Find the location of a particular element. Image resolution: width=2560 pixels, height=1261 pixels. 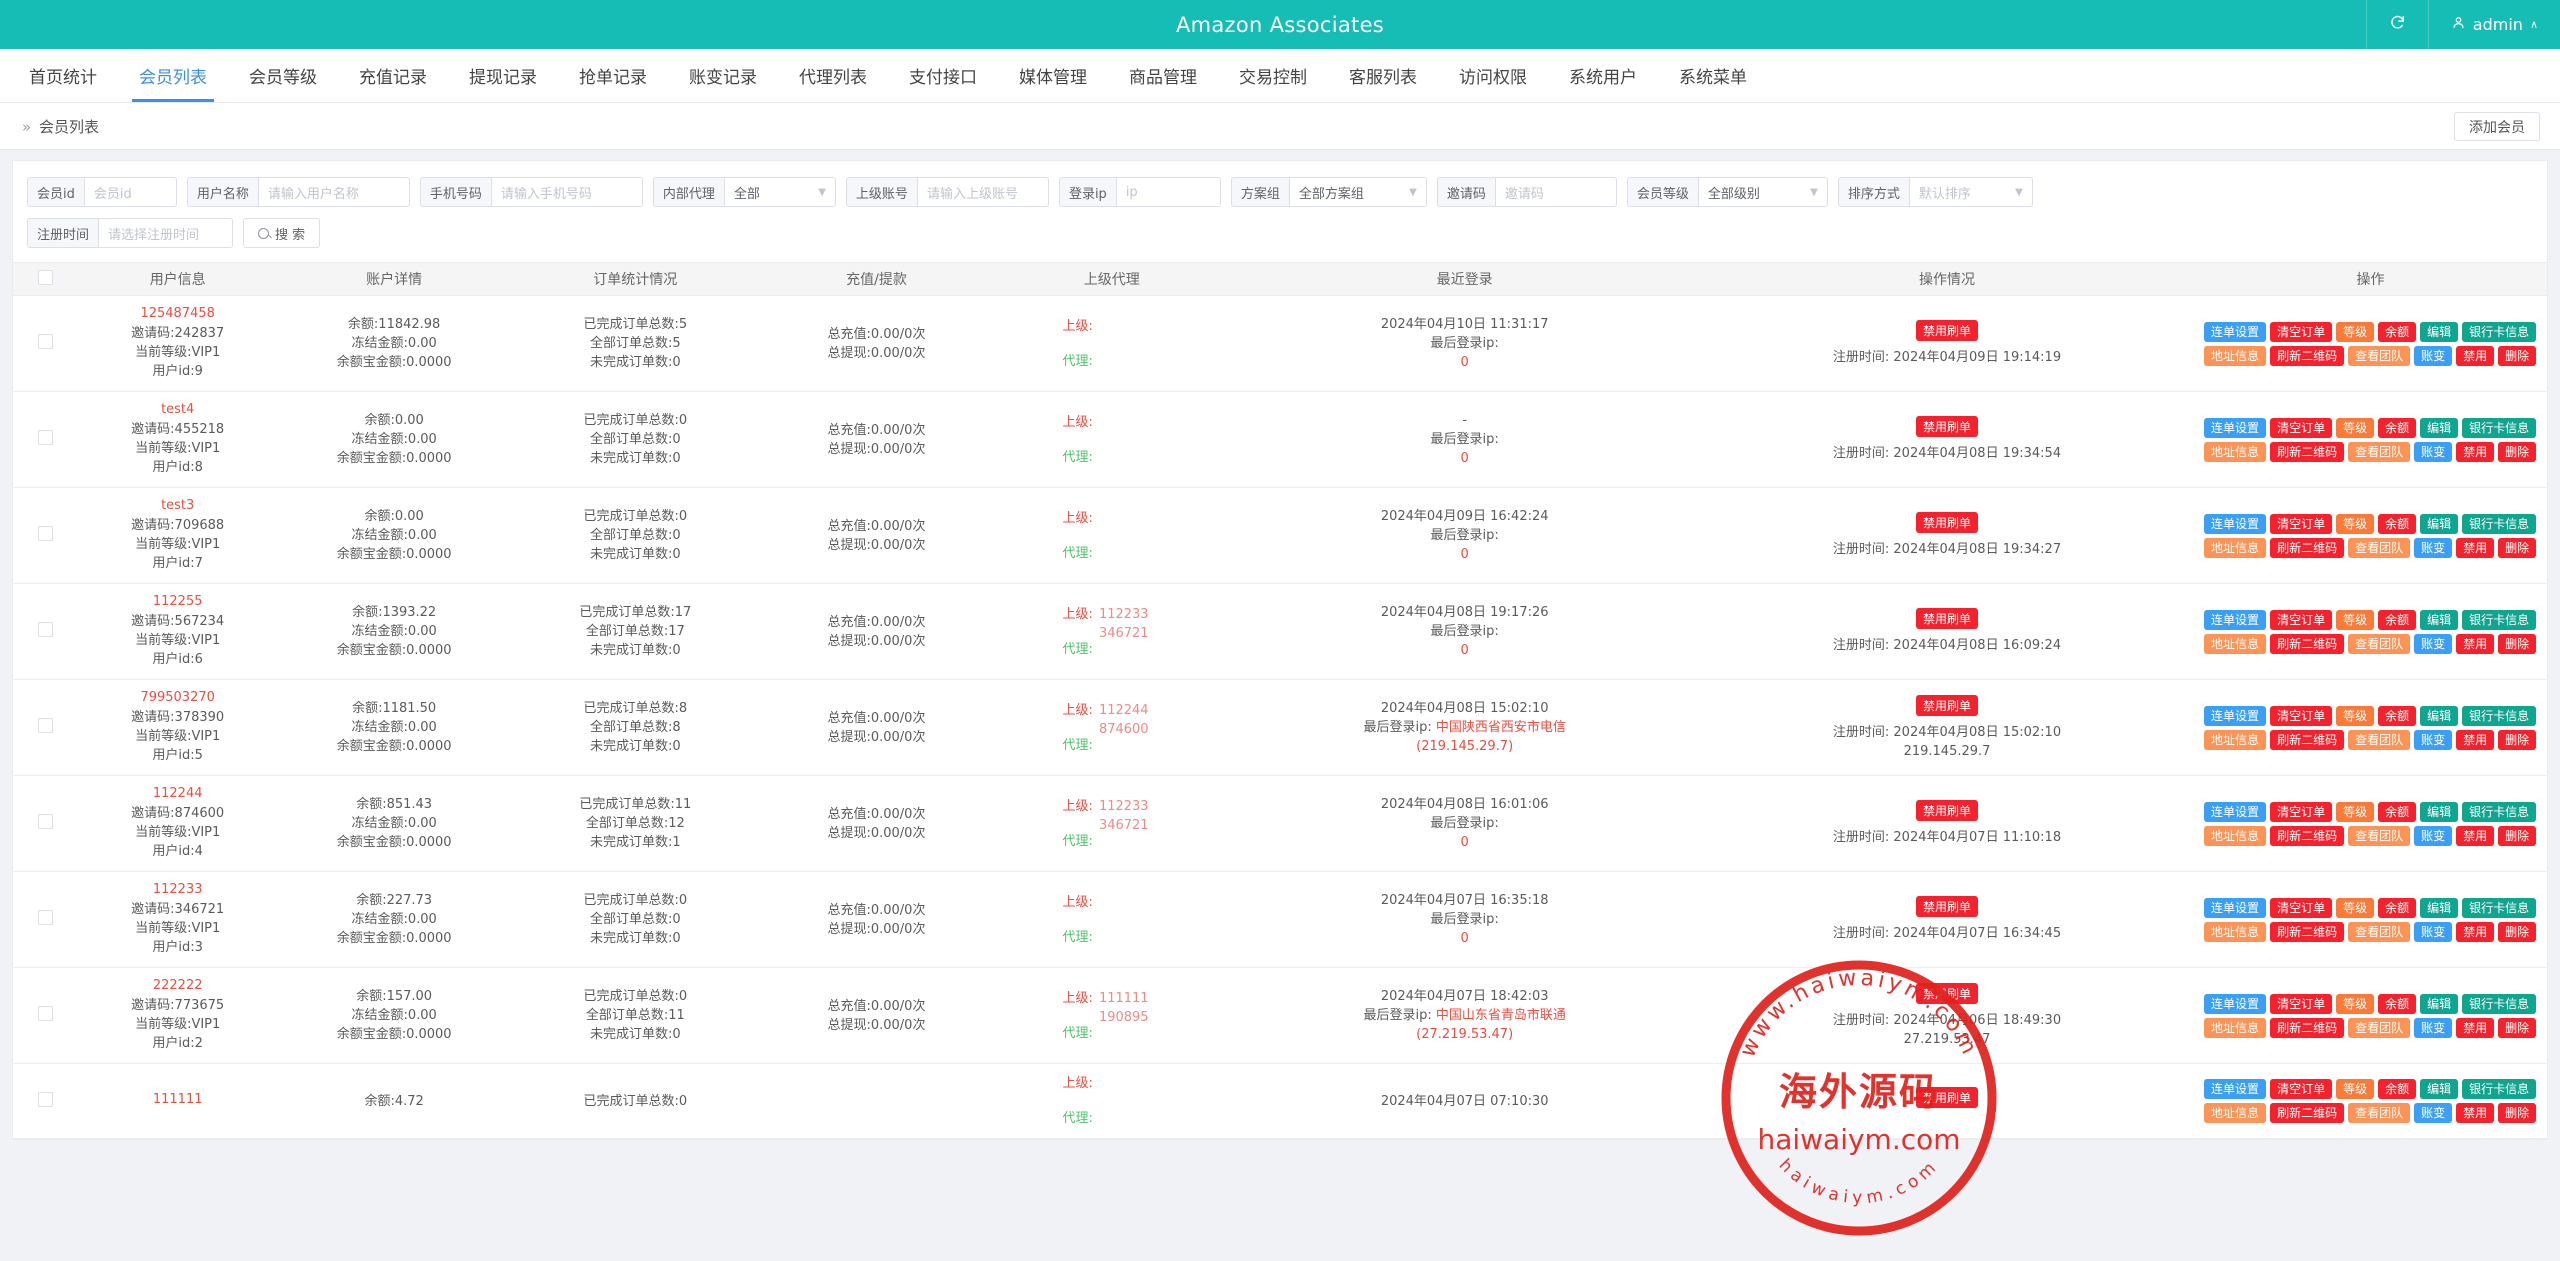

nav-item-2: 会员等级 is located at coordinates (283, 75).